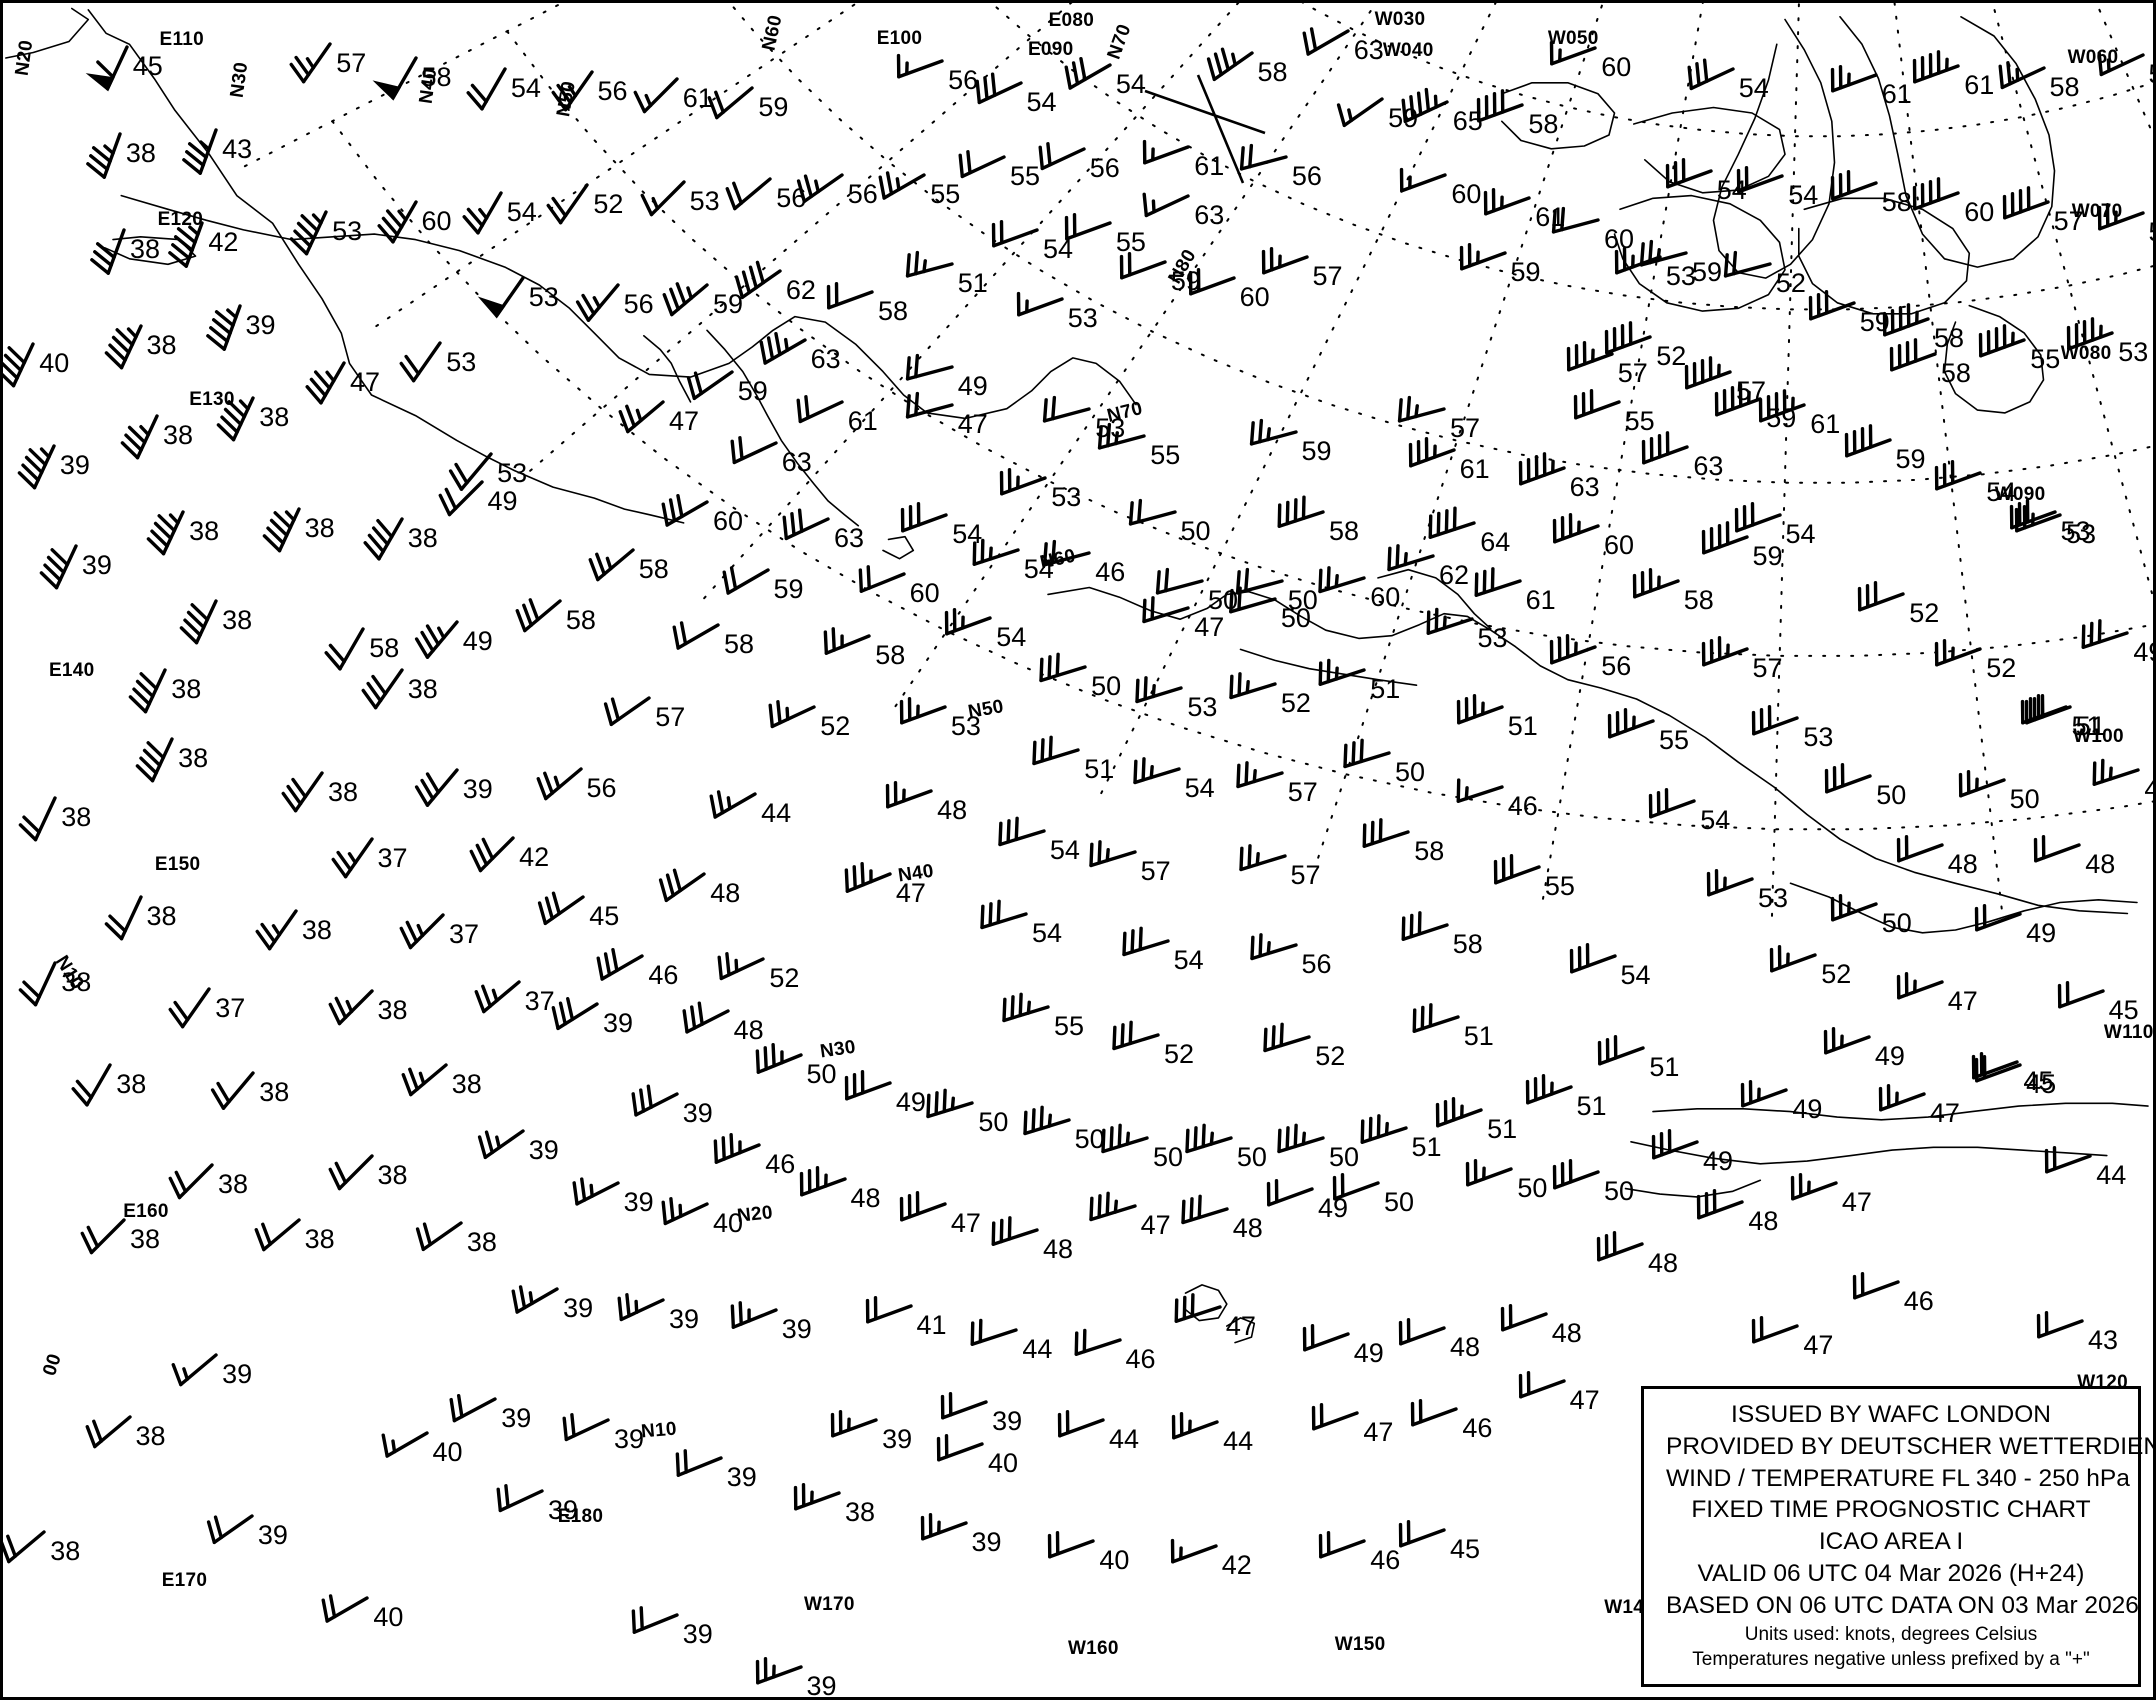 This screenshot has height=1700, width=2156. What do you see at coordinates (931, 1324) in the screenshot?
I see `temperature-label: 41` at bounding box center [931, 1324].